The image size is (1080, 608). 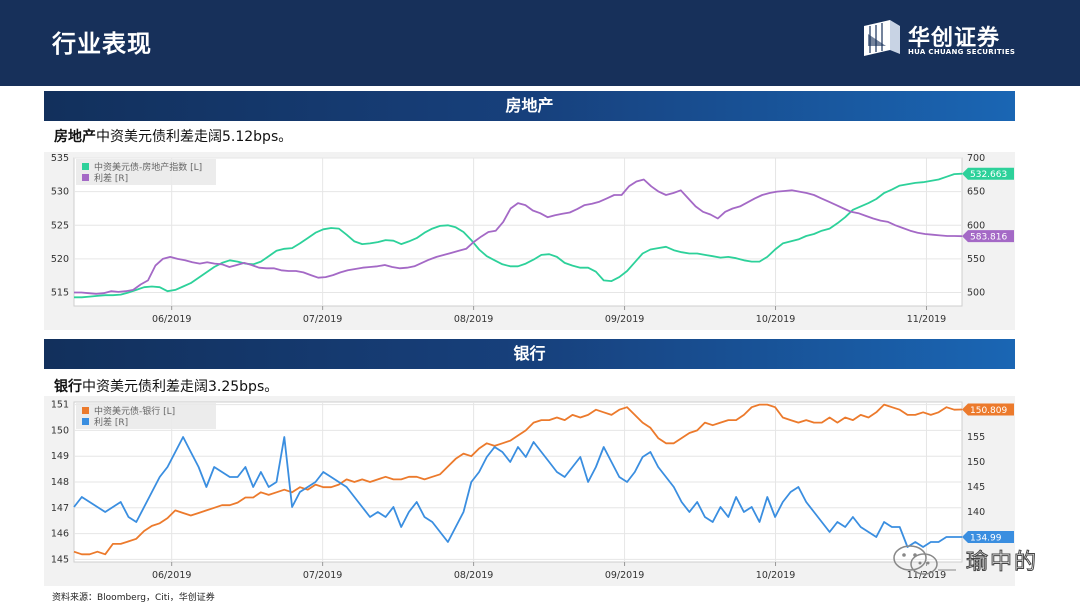 I want to click on section-bar-bank: 银行, so click(x=529, y=354).